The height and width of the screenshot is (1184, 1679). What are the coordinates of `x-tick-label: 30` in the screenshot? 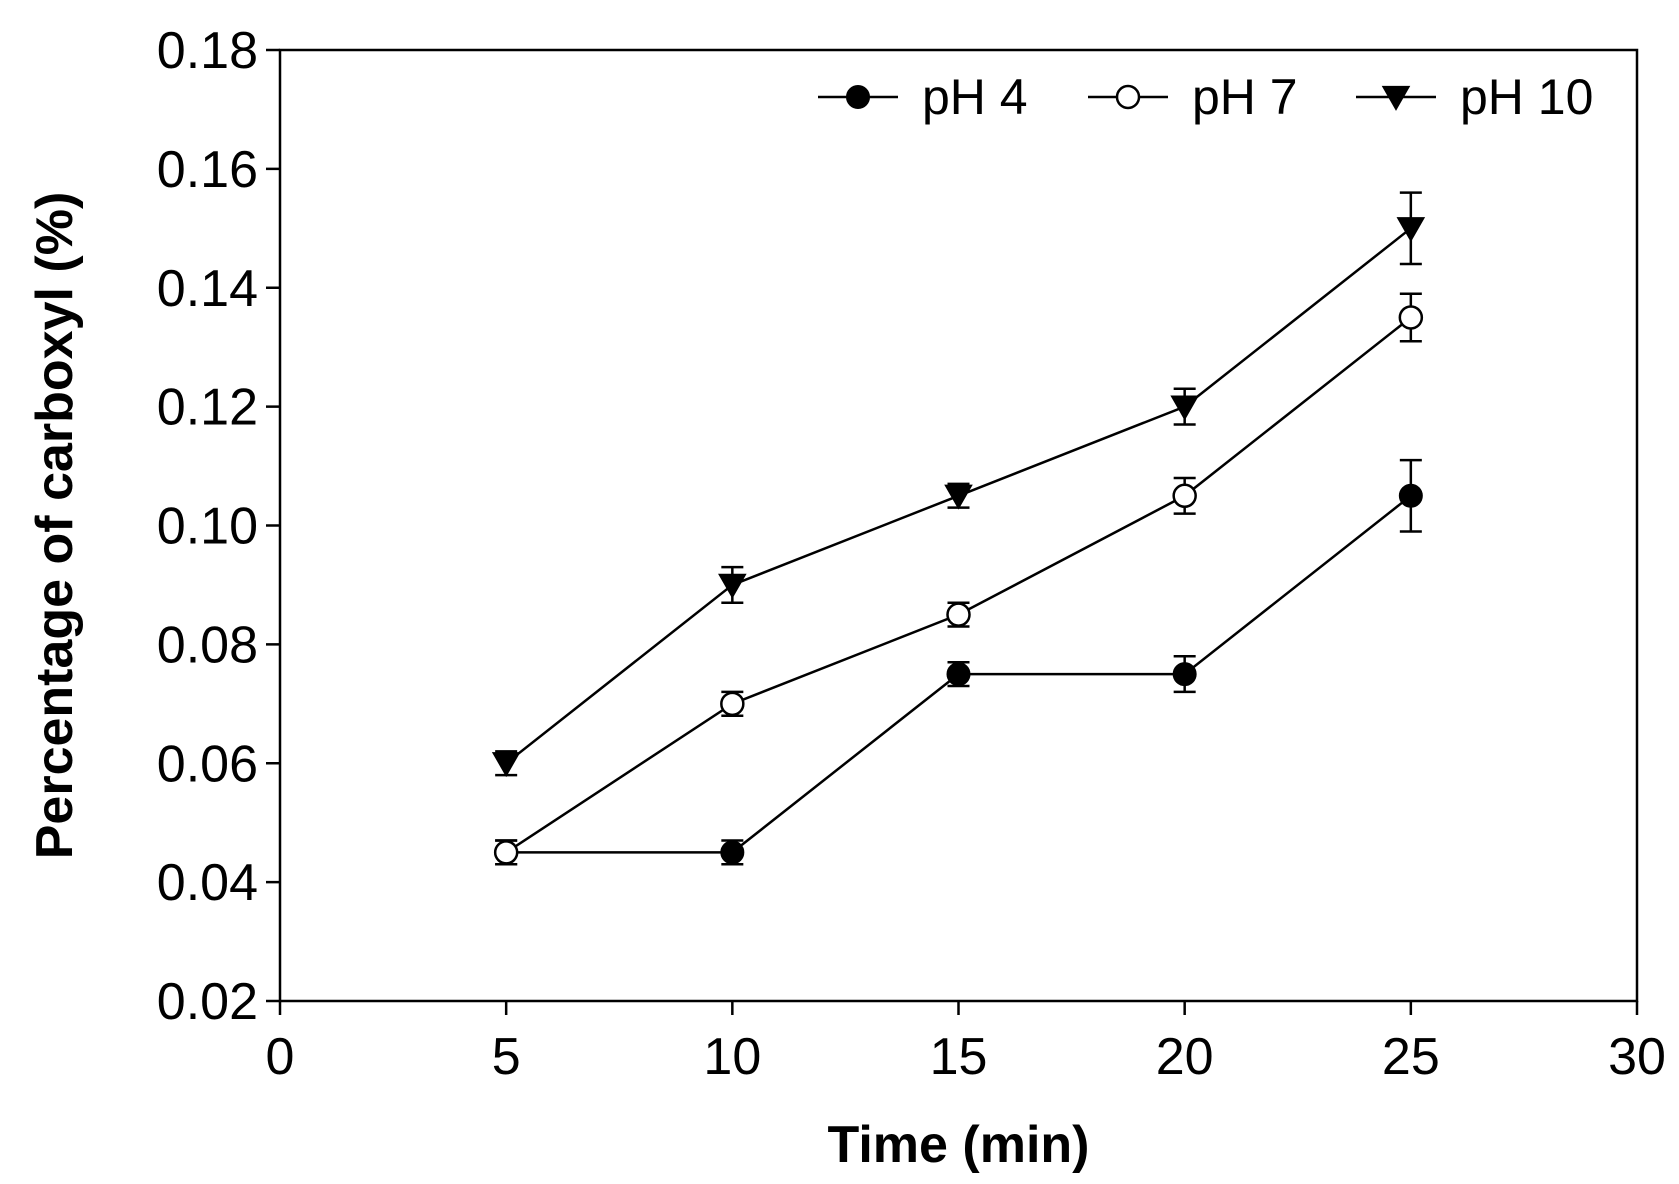 It's located at (1637, 1057).